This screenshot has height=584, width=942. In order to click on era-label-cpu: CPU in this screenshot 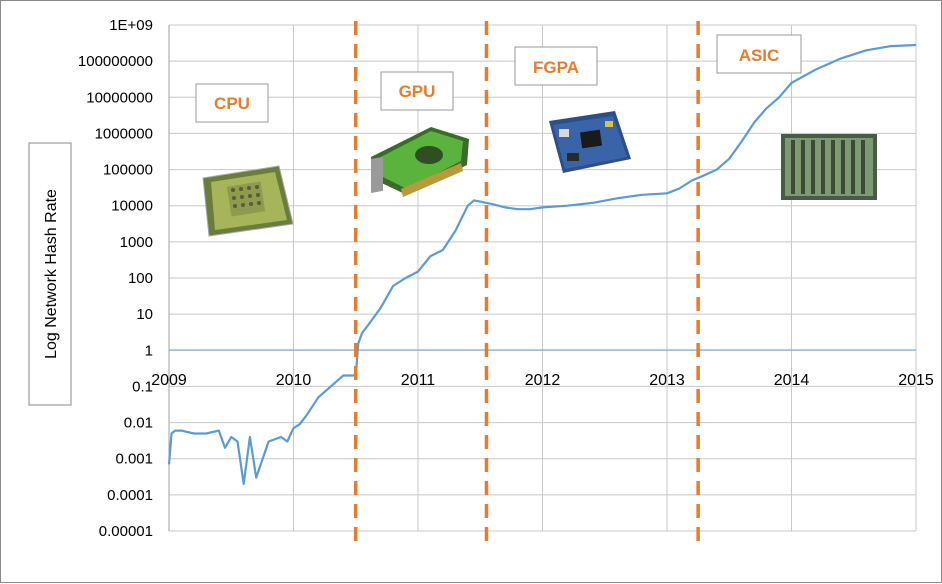, I will do `click(232, 103)`.